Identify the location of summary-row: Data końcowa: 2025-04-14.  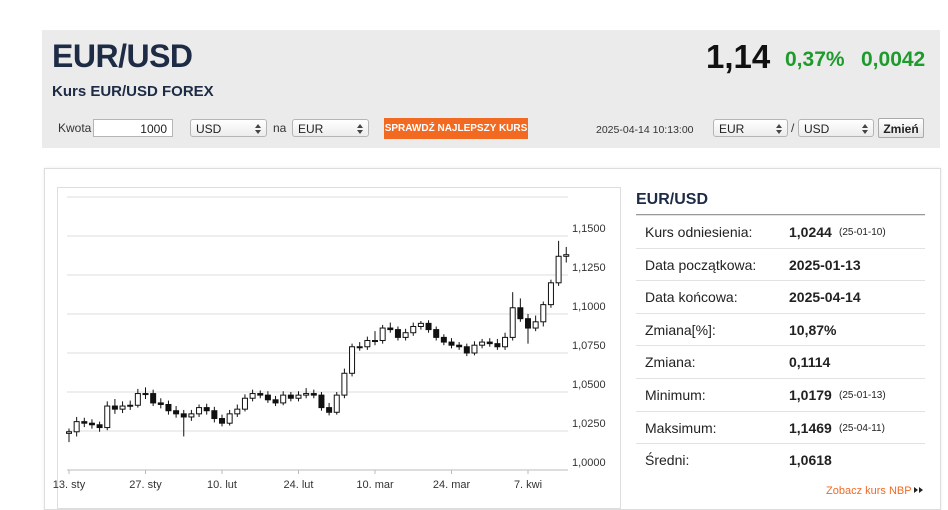
(780, 296).